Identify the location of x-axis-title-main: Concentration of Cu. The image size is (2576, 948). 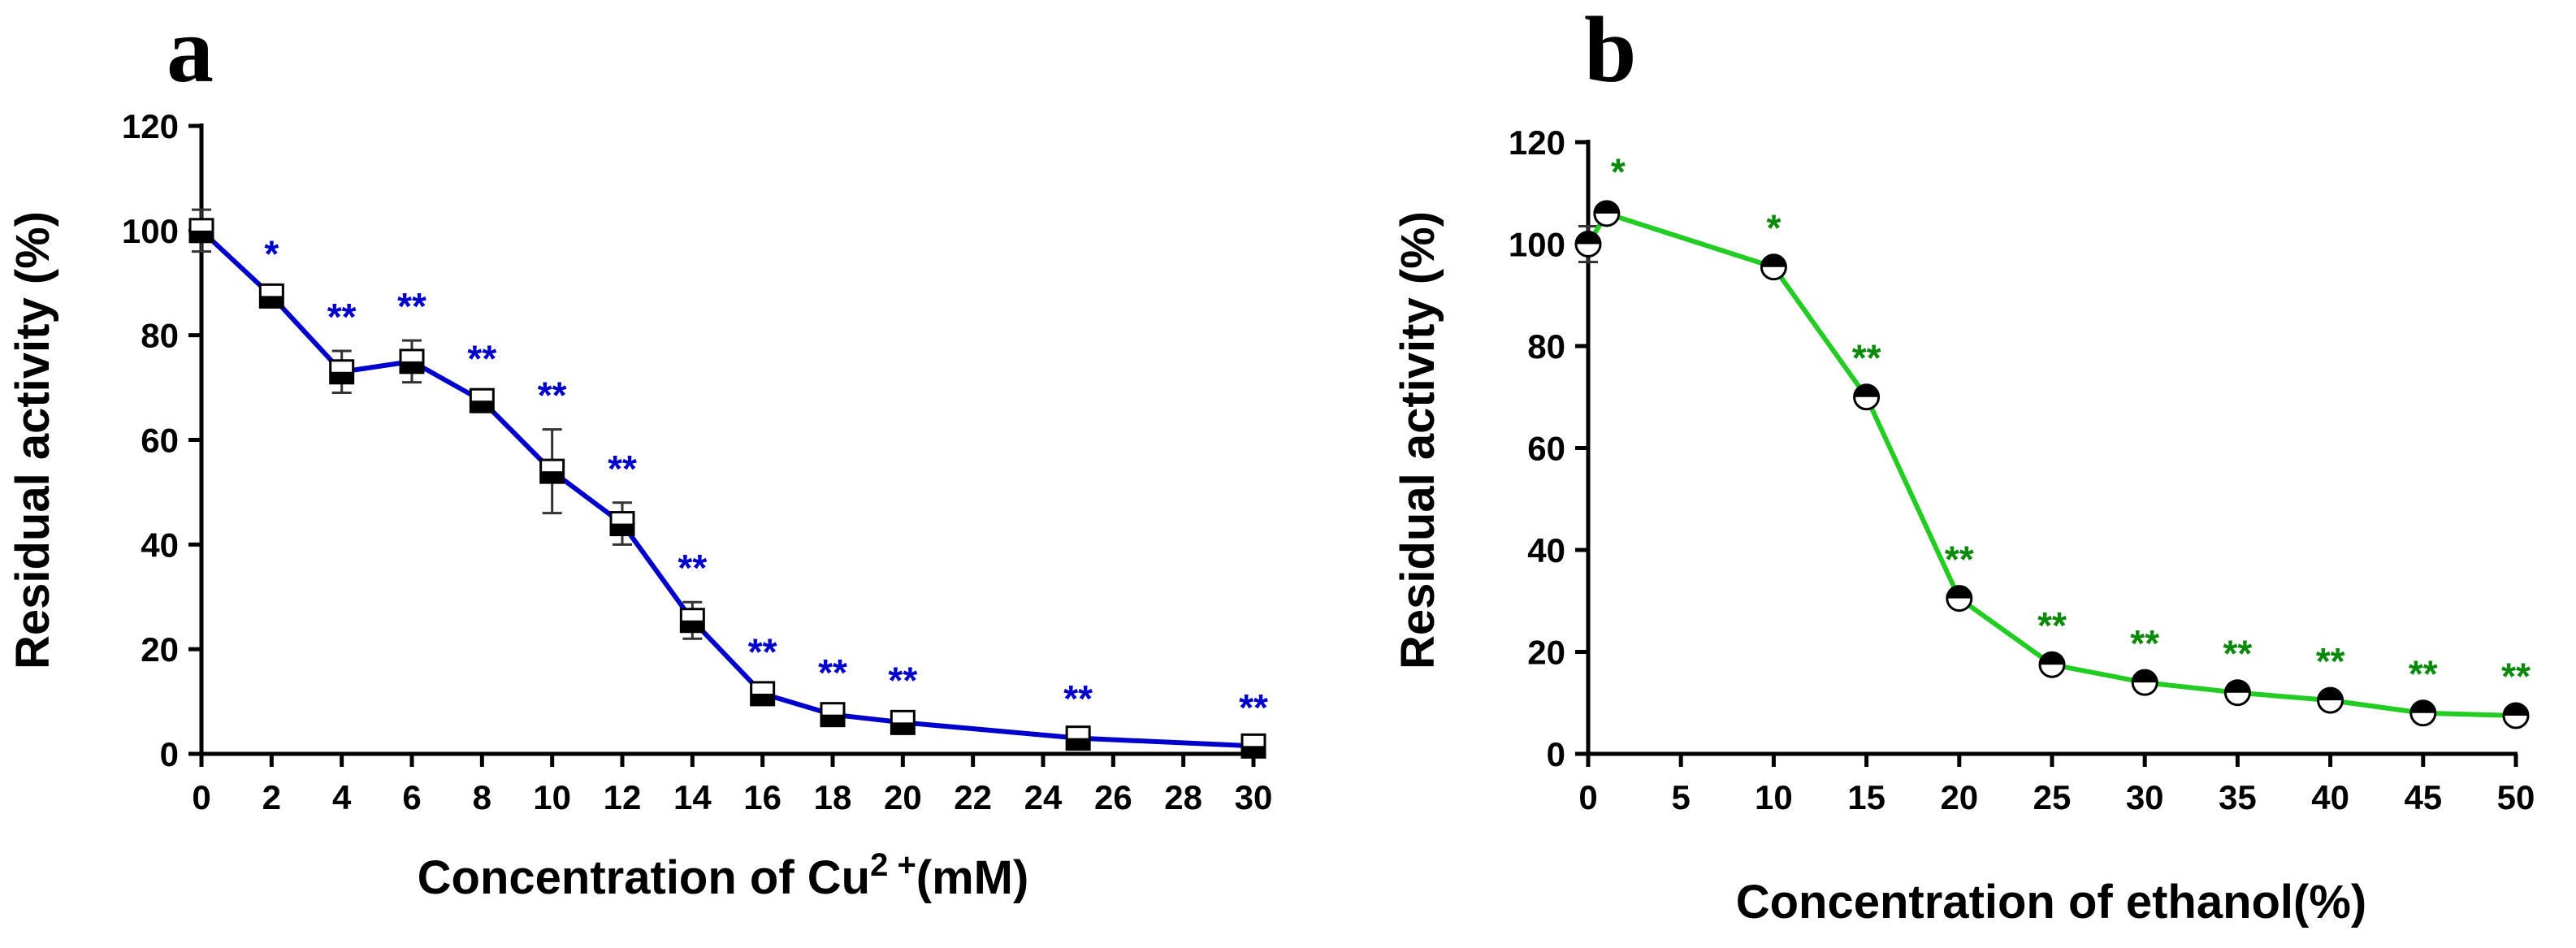
(644, 877).